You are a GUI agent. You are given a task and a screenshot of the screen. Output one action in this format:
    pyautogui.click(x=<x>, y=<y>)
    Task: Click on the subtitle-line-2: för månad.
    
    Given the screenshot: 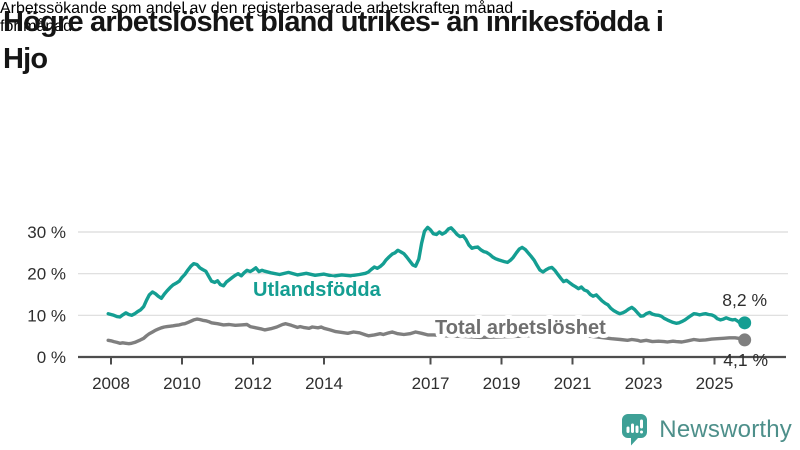 What is the action you would take?
    pyautogui.click(x=38, y=26)
    